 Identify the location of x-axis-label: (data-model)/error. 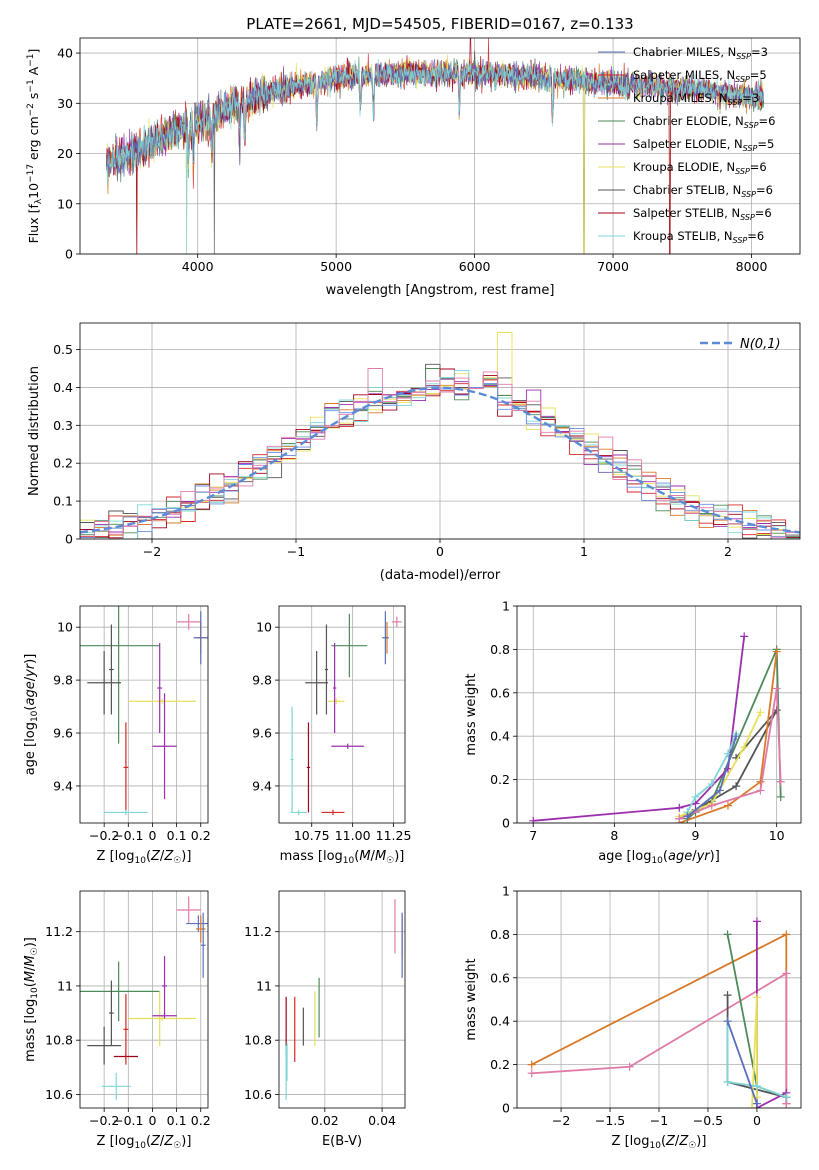
(440, 575).